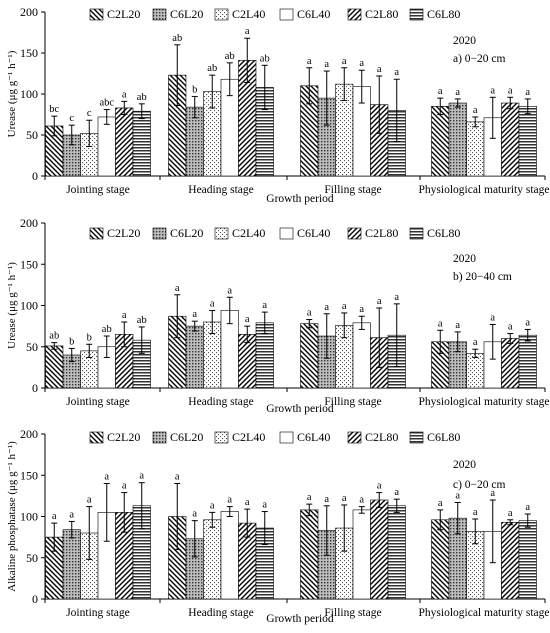 The image size is (550, 633). I want to click on x-axis-label: Growth period, so click(300, 619).